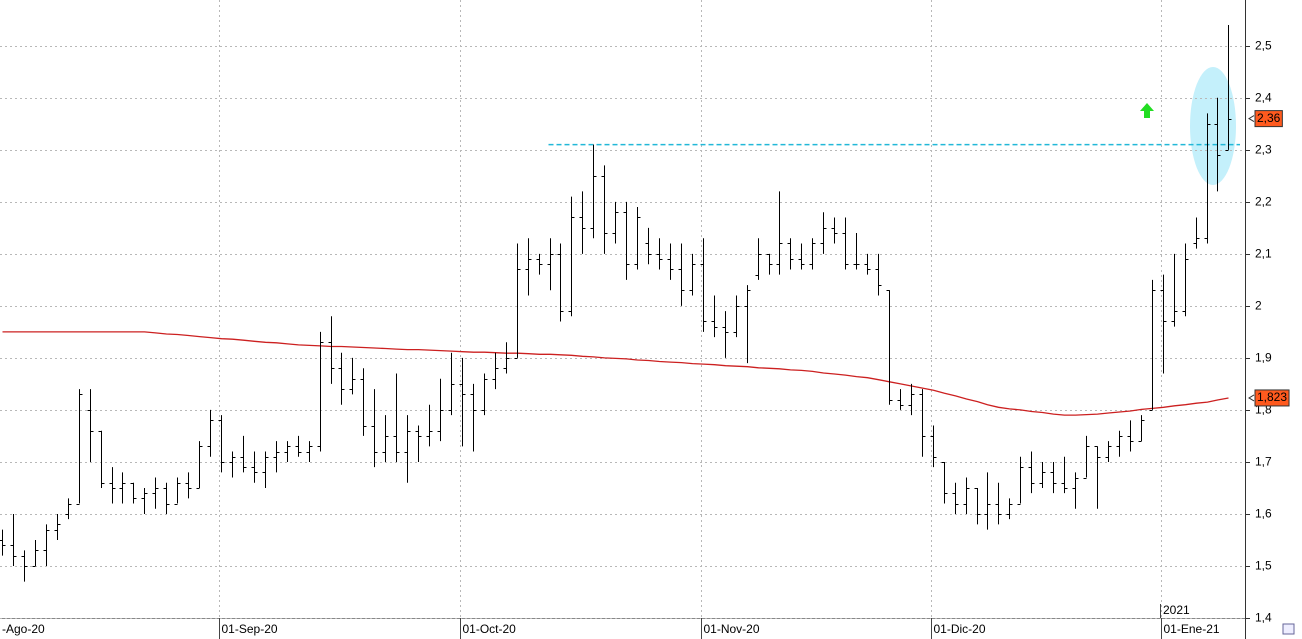  I want to click on x-tick-label: 01-Dic-20, so click(960, 629).